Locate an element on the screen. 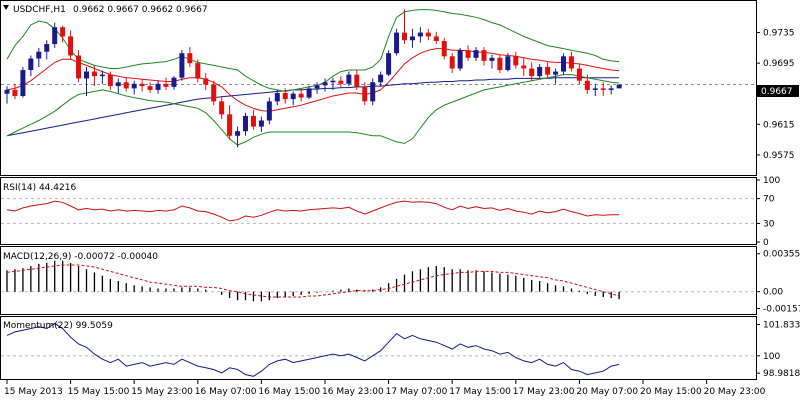 This screenshot has height=400, width=800. time-tick-label: 15 May 15:00 is located at coordinates (99, 392).